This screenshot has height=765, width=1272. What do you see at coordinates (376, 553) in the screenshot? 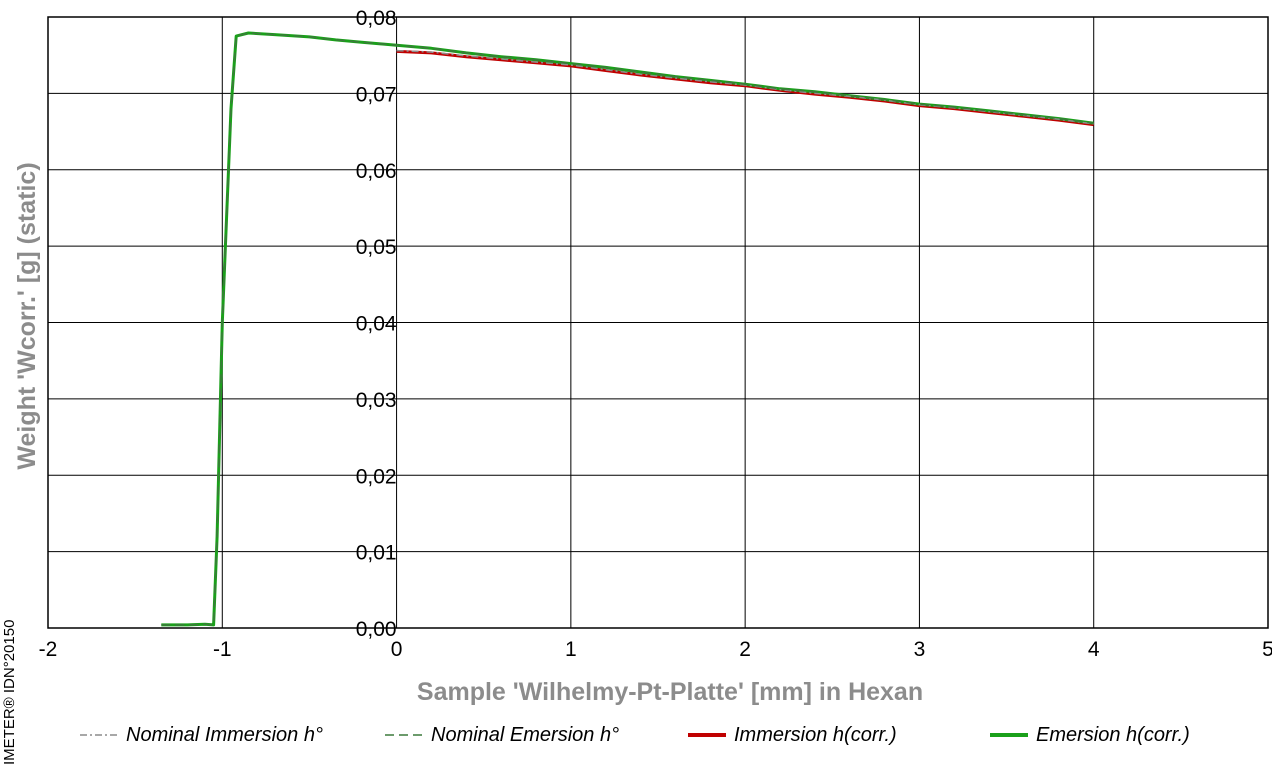
I see `y-tick-label: 0,01` at bounding box center [376, 553].